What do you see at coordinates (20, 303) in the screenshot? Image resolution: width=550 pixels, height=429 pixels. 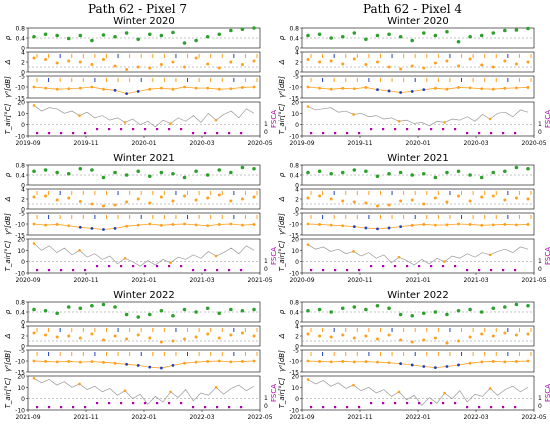 I see `y-tick-label: 0.8` at bounding box center [20, 303].